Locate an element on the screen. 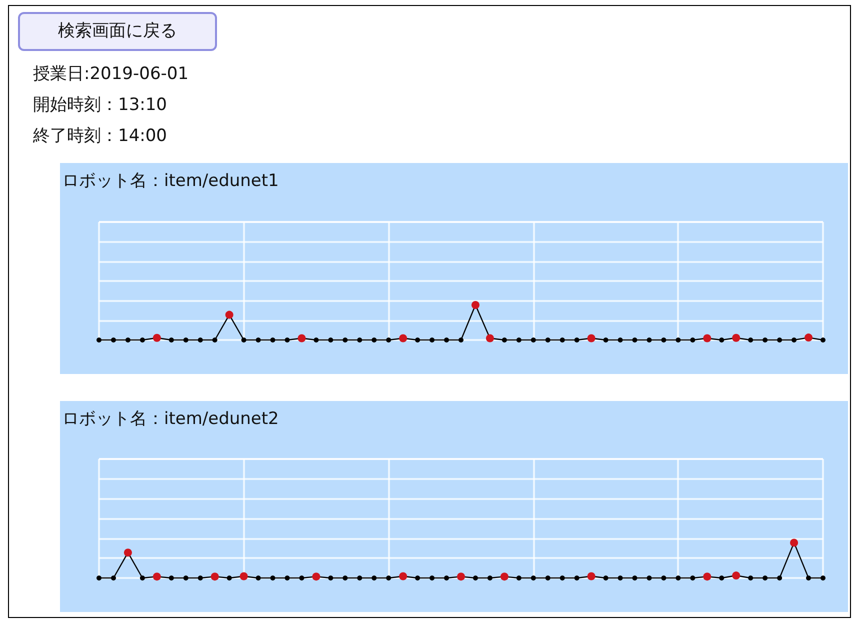 This screenshot has width=853, height=621. chart-title: ロボット名：item/edunet1 is located at coordinates (170, 181).